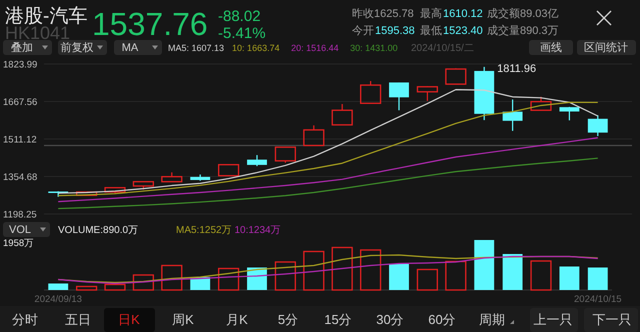 This screenshot has width=640, height=332. I want to click on text: 区间统计, so click(606, 47).